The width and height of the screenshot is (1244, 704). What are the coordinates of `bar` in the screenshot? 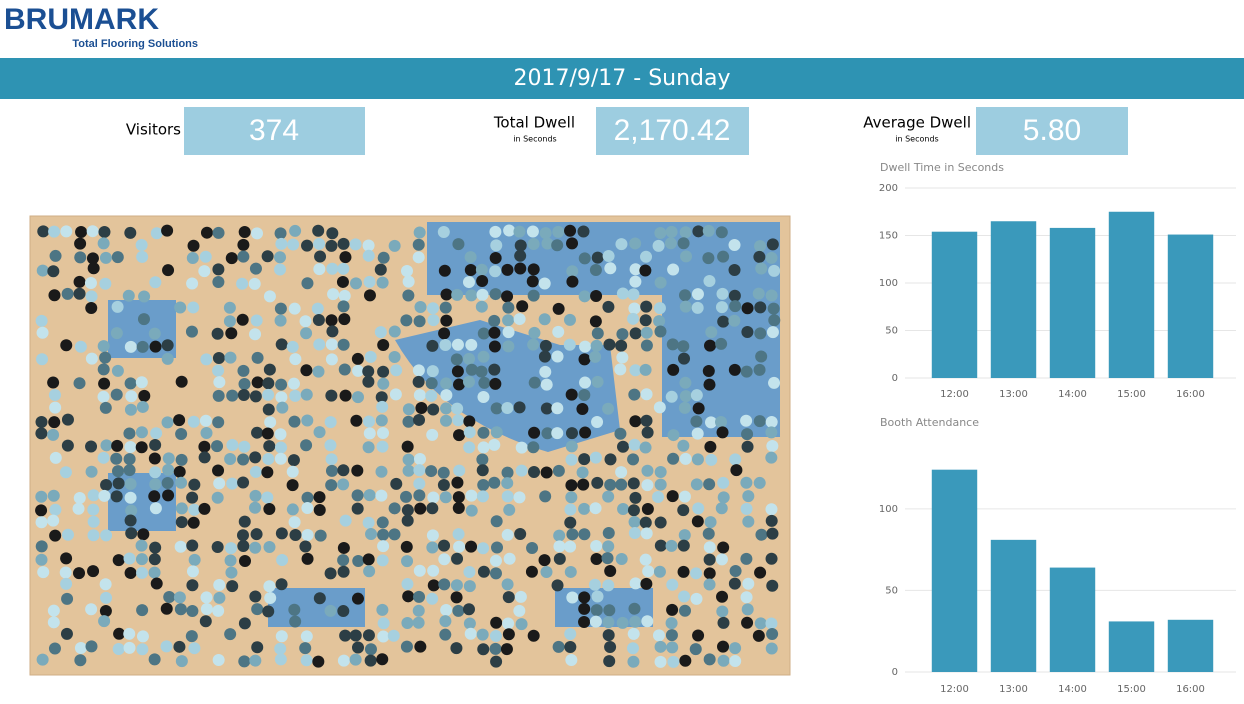 It's located at (1072, 302).